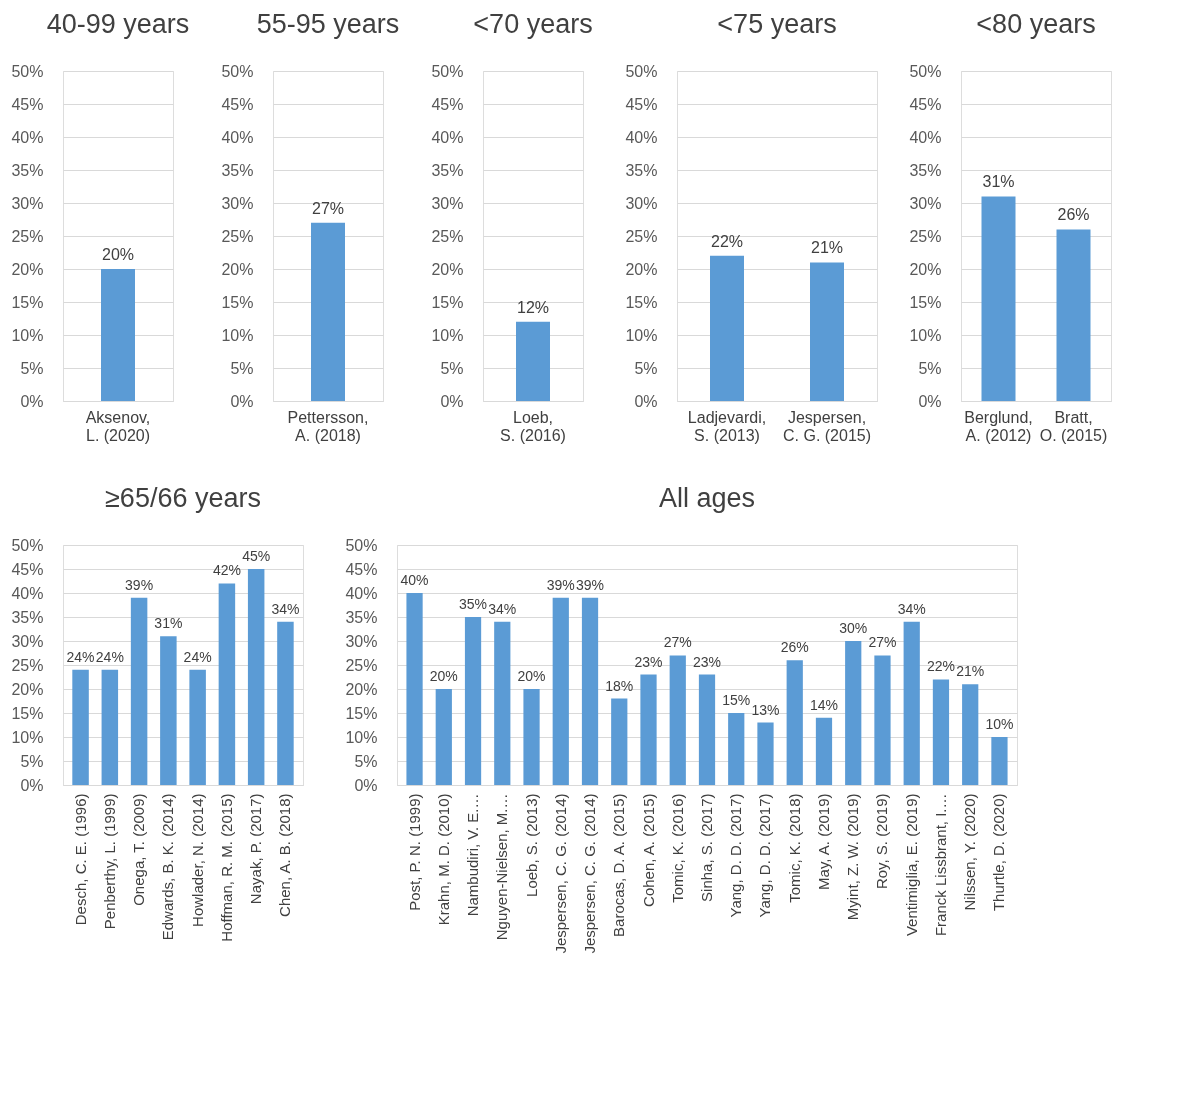  Describe the element at coordinates (882, 841) in the screenshot. I see `x-tick-label: Roy, S. (2019)` at that location.